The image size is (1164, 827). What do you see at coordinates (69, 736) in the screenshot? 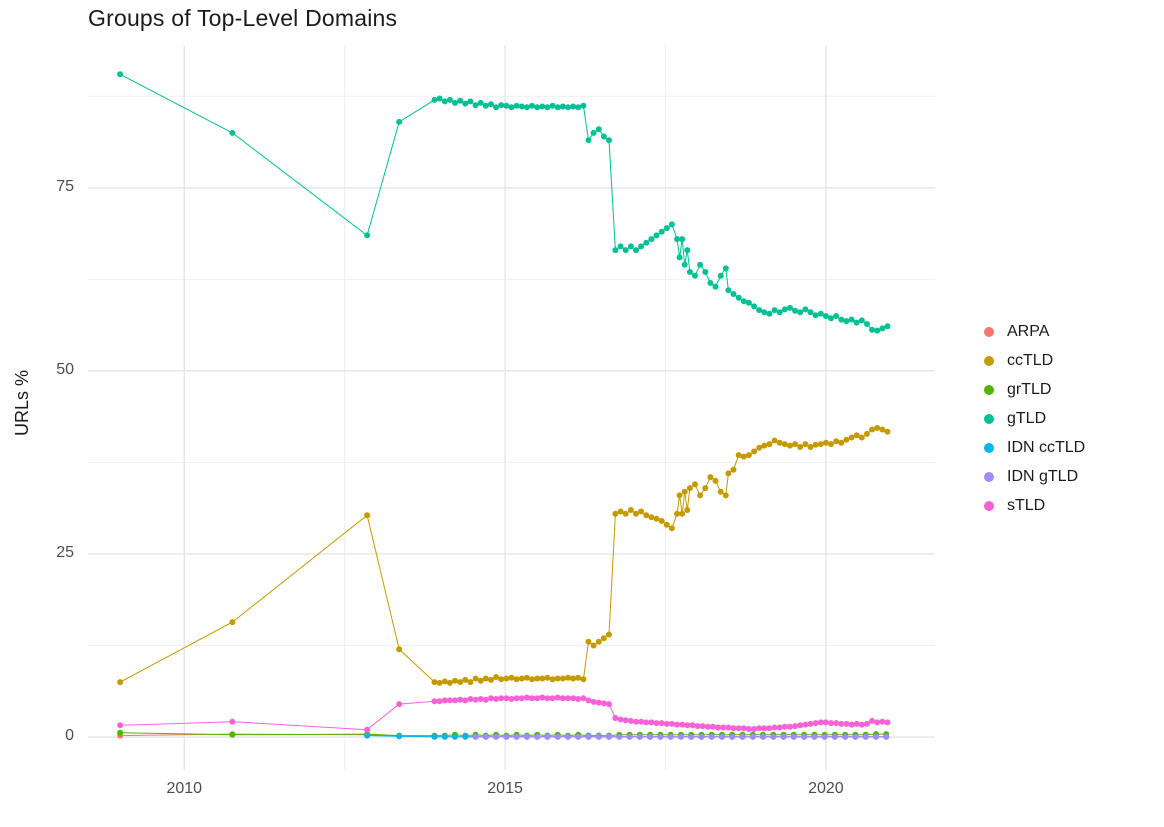
I see `y-tick-label: 0` at bounding box center [69, 736].